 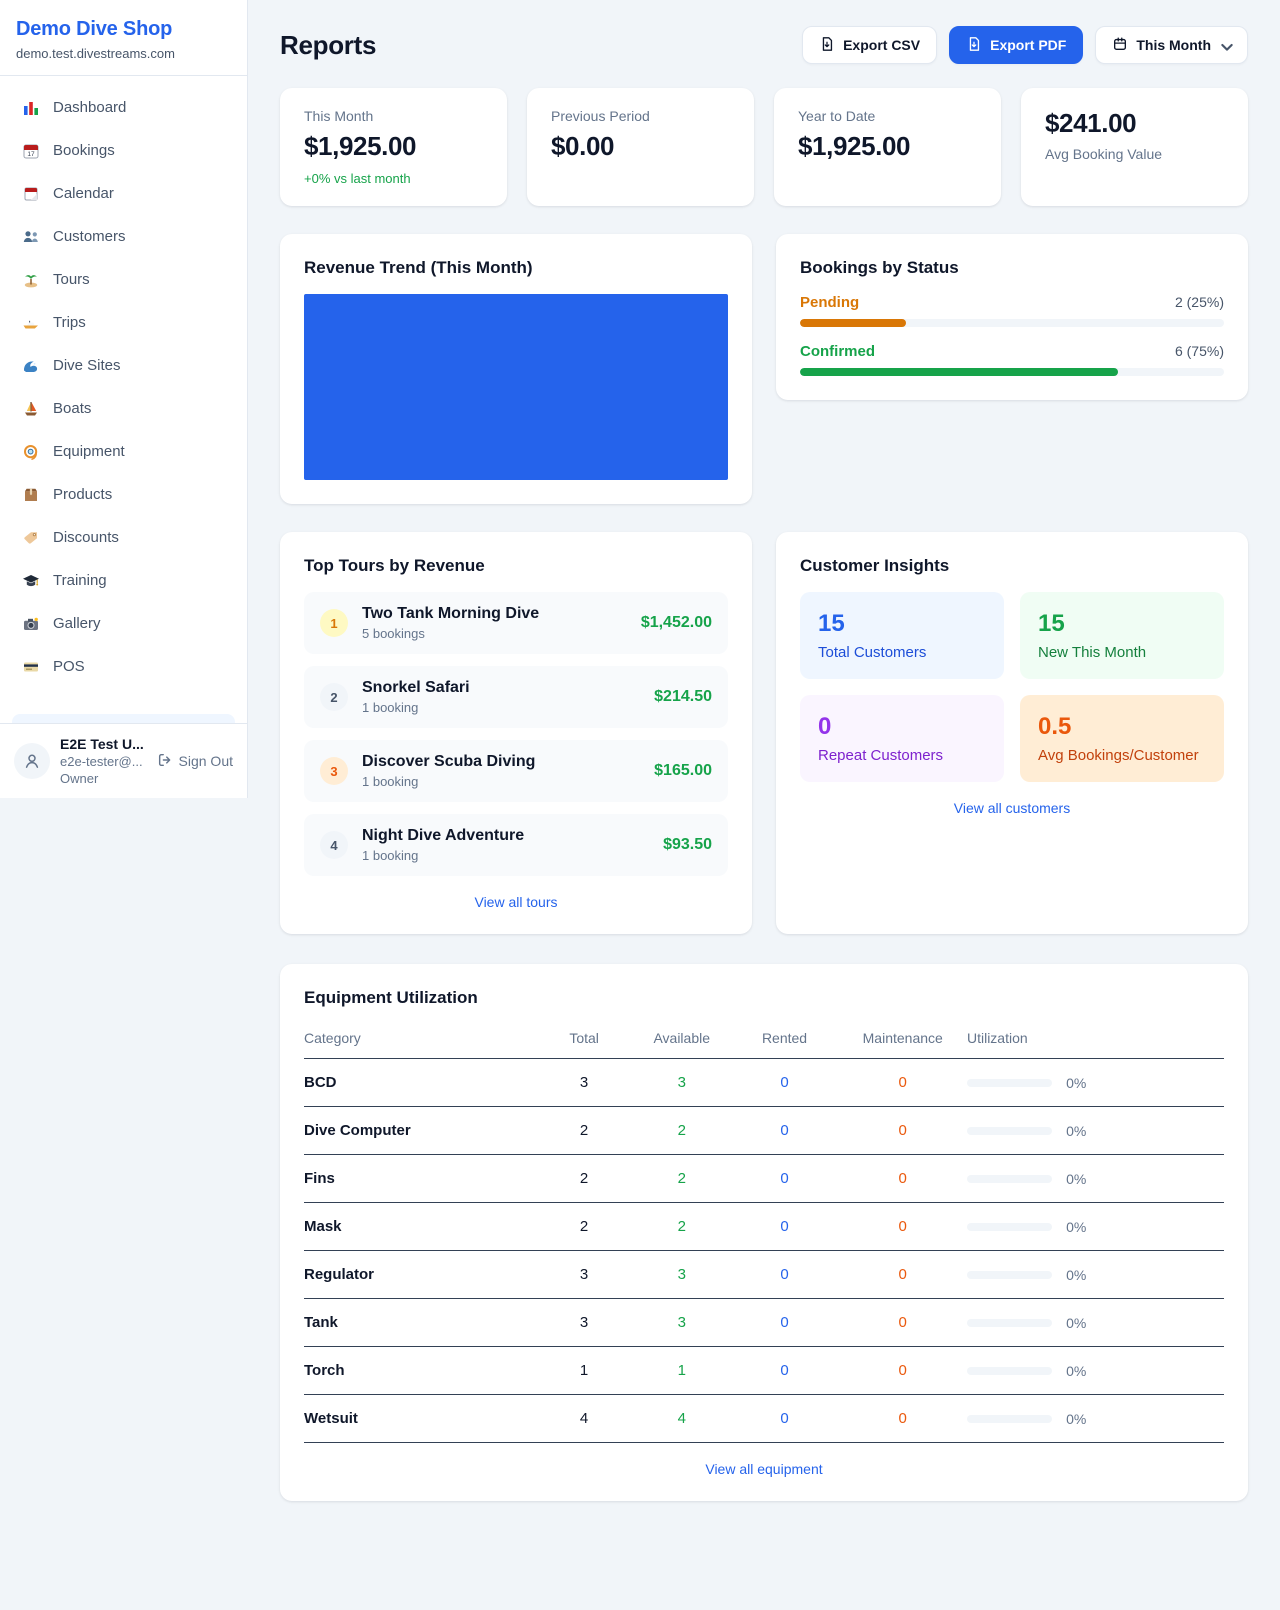 What do you see at coordinates (875, 565) in the screenshot?
I see `customer-insights-title: Customer Insights` at bounding box center [875, 565].